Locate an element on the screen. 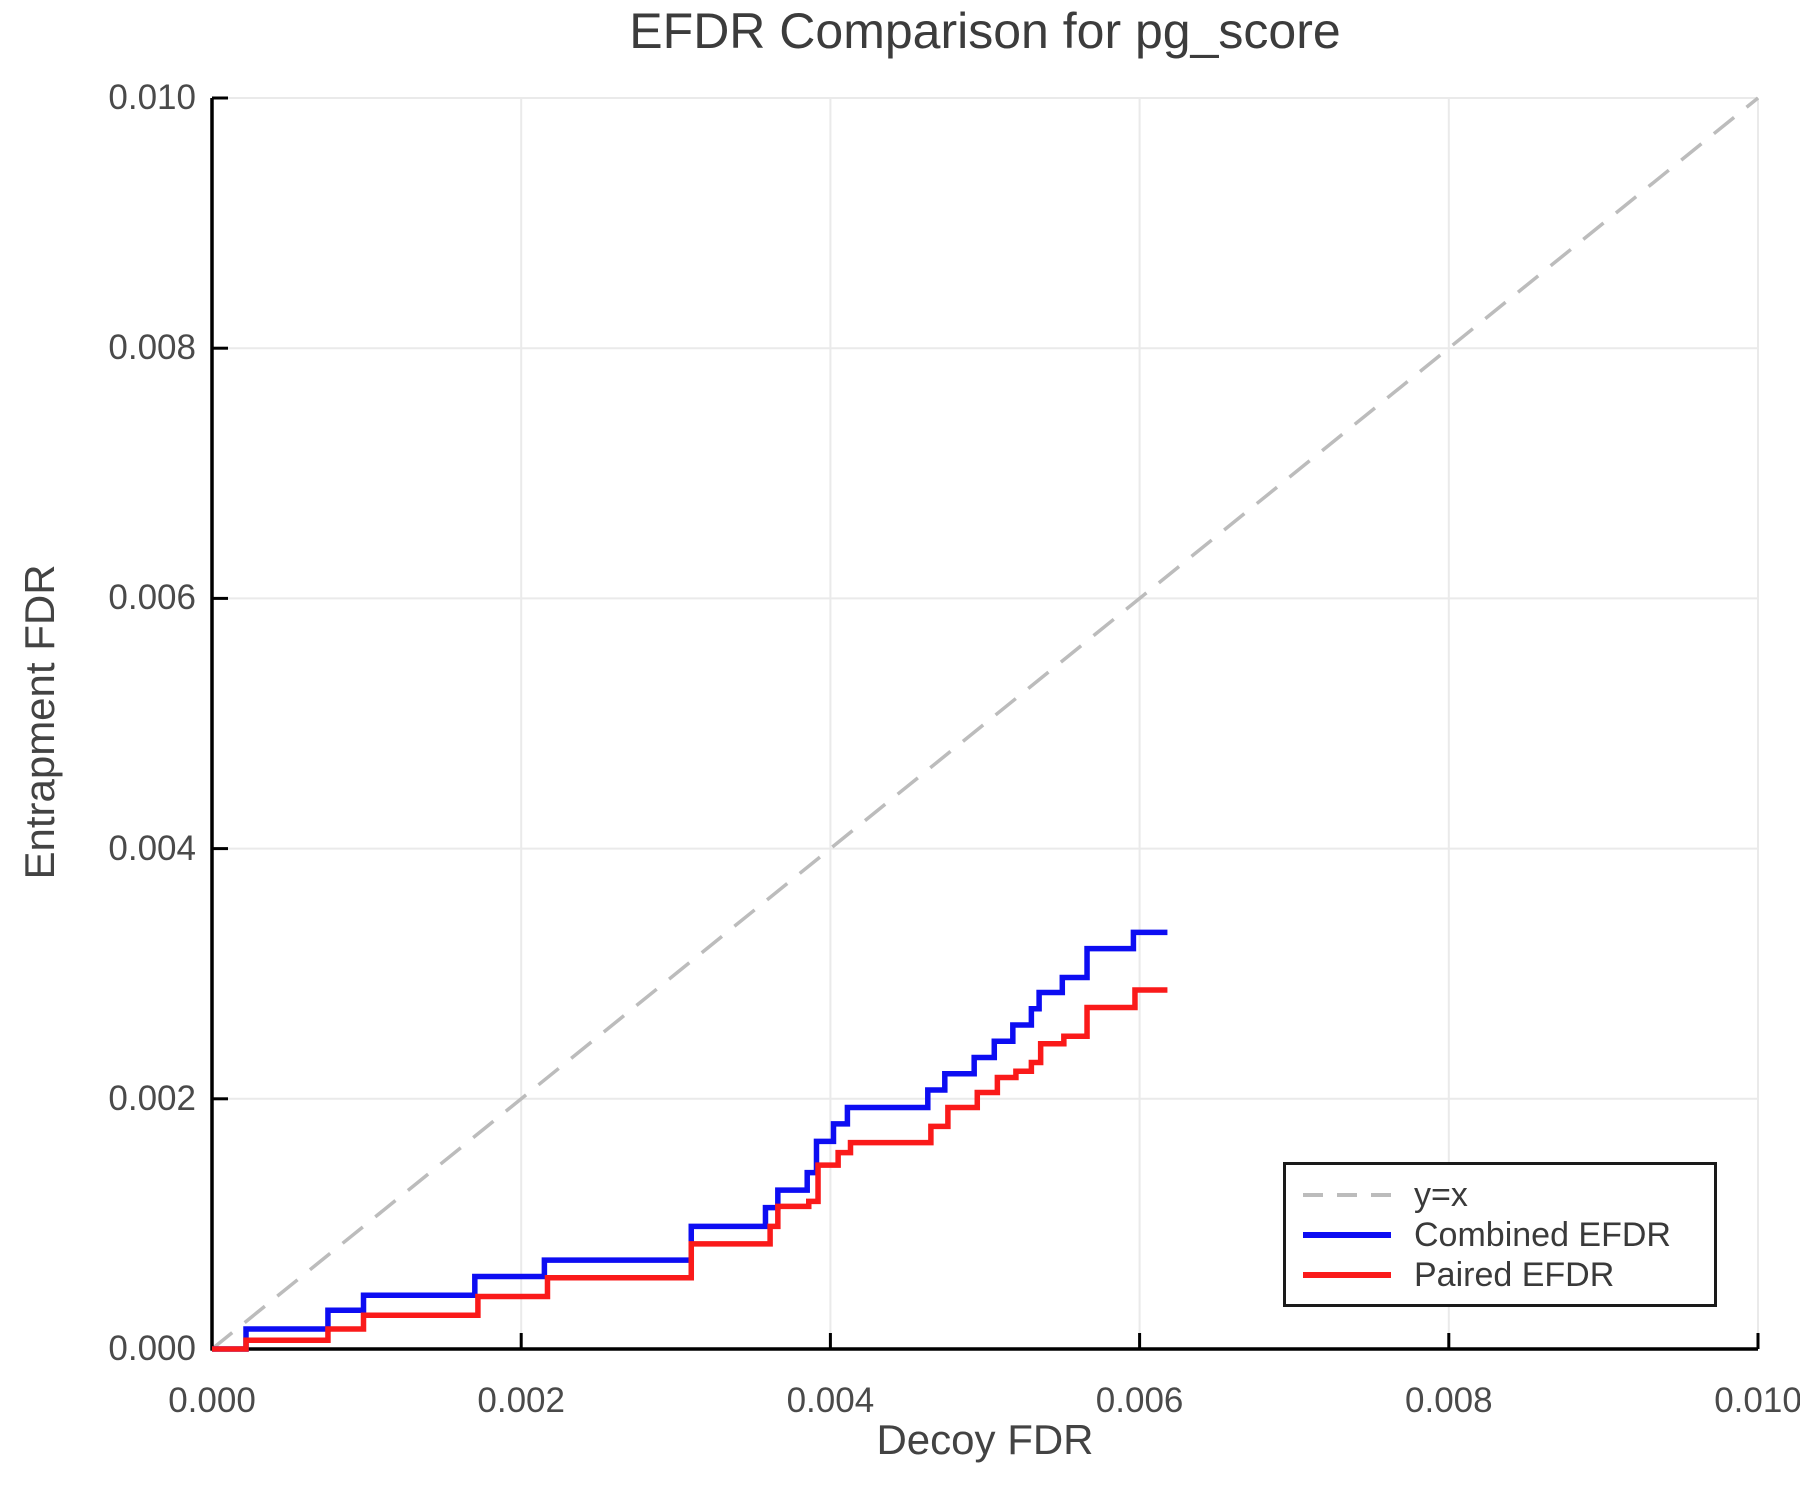 This screenshot has height=1500, width=1800. dashed-line-sample is located at coordinates (1347, 1194).